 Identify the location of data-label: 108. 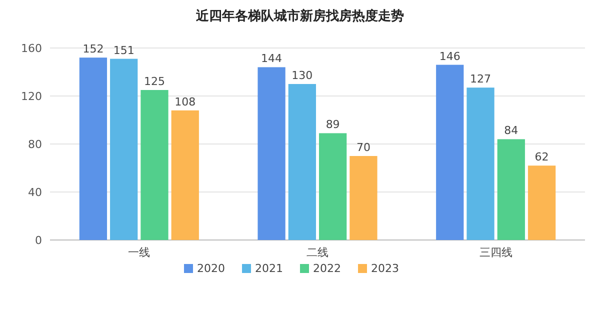
(185, 101).